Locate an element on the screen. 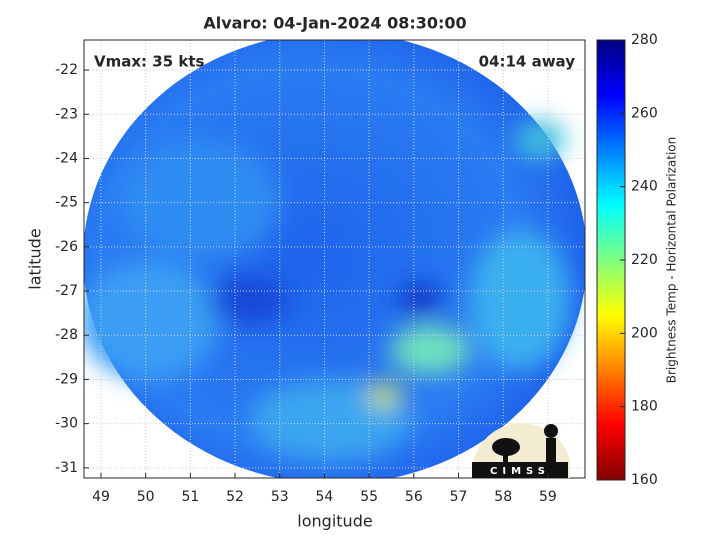 The image size is (720, 544). x-tick-label: 54 is located at coordinates (325, 497).